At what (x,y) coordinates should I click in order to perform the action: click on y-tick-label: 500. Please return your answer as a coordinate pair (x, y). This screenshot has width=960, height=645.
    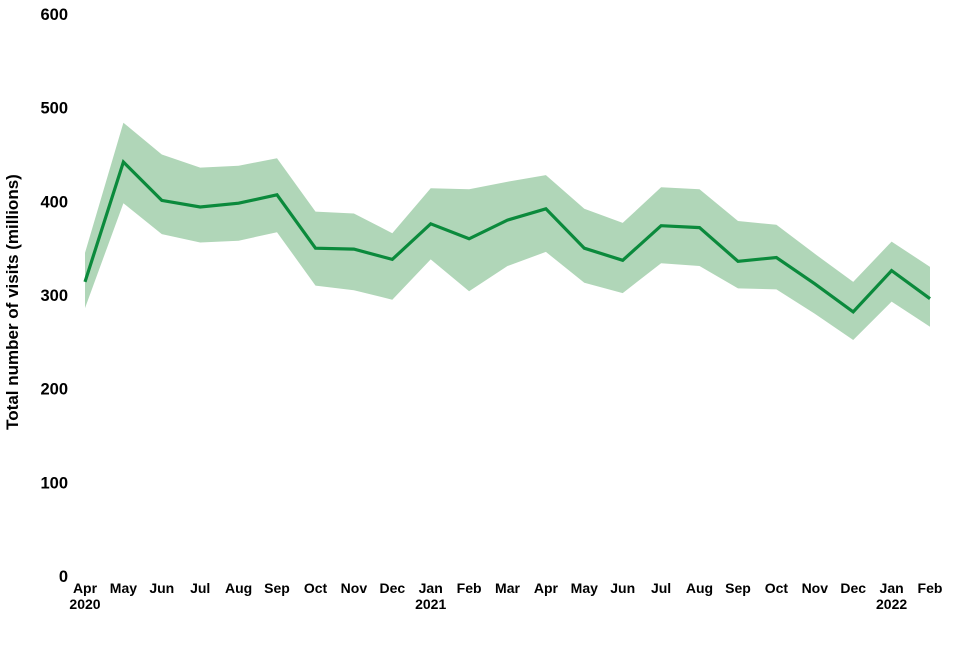
    Looking at the image, I should click on (54, 109).